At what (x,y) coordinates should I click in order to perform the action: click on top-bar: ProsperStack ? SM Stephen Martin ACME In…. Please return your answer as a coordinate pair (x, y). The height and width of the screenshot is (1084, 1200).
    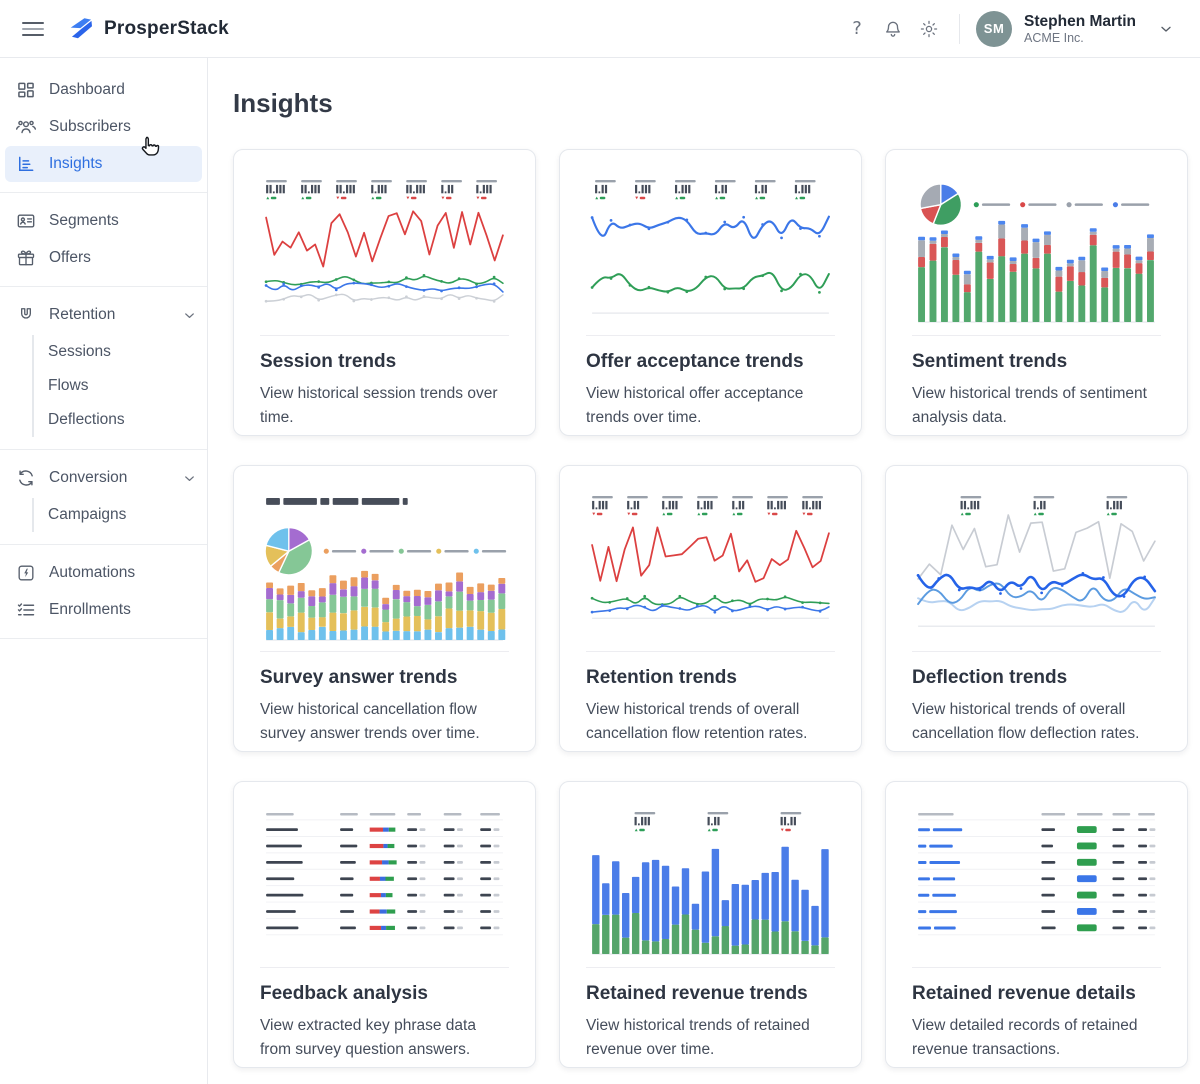
    Looking at the image, I should click on (600, 29).